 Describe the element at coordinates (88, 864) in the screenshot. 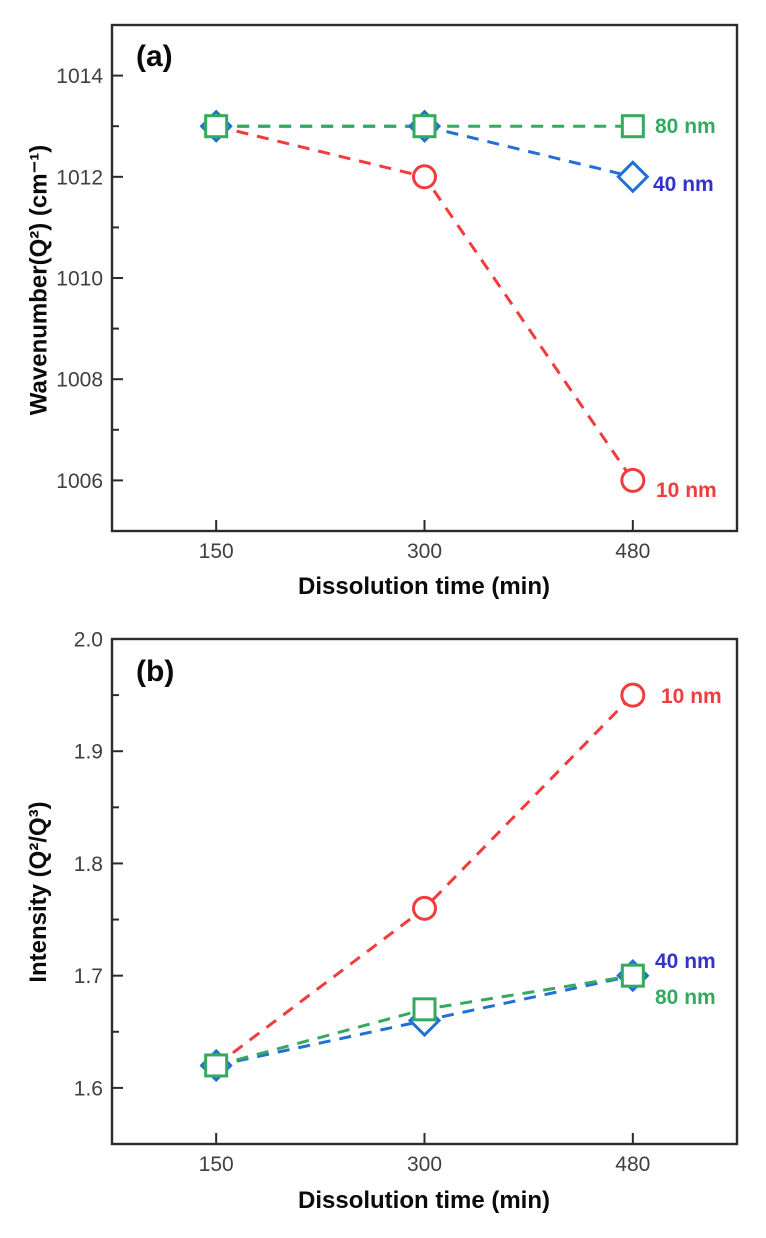

I see `y-tick-label: 1.8` at that location.